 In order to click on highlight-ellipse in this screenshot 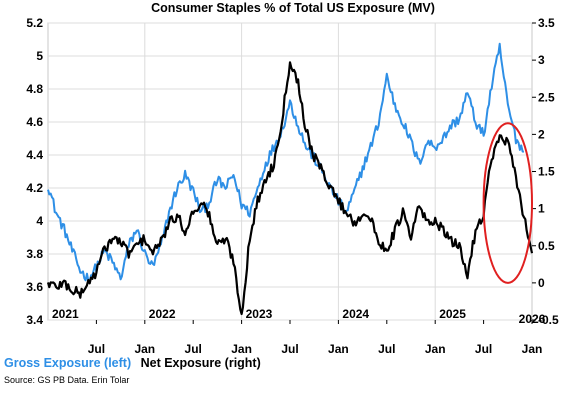, I will do `click(507, 203)`.